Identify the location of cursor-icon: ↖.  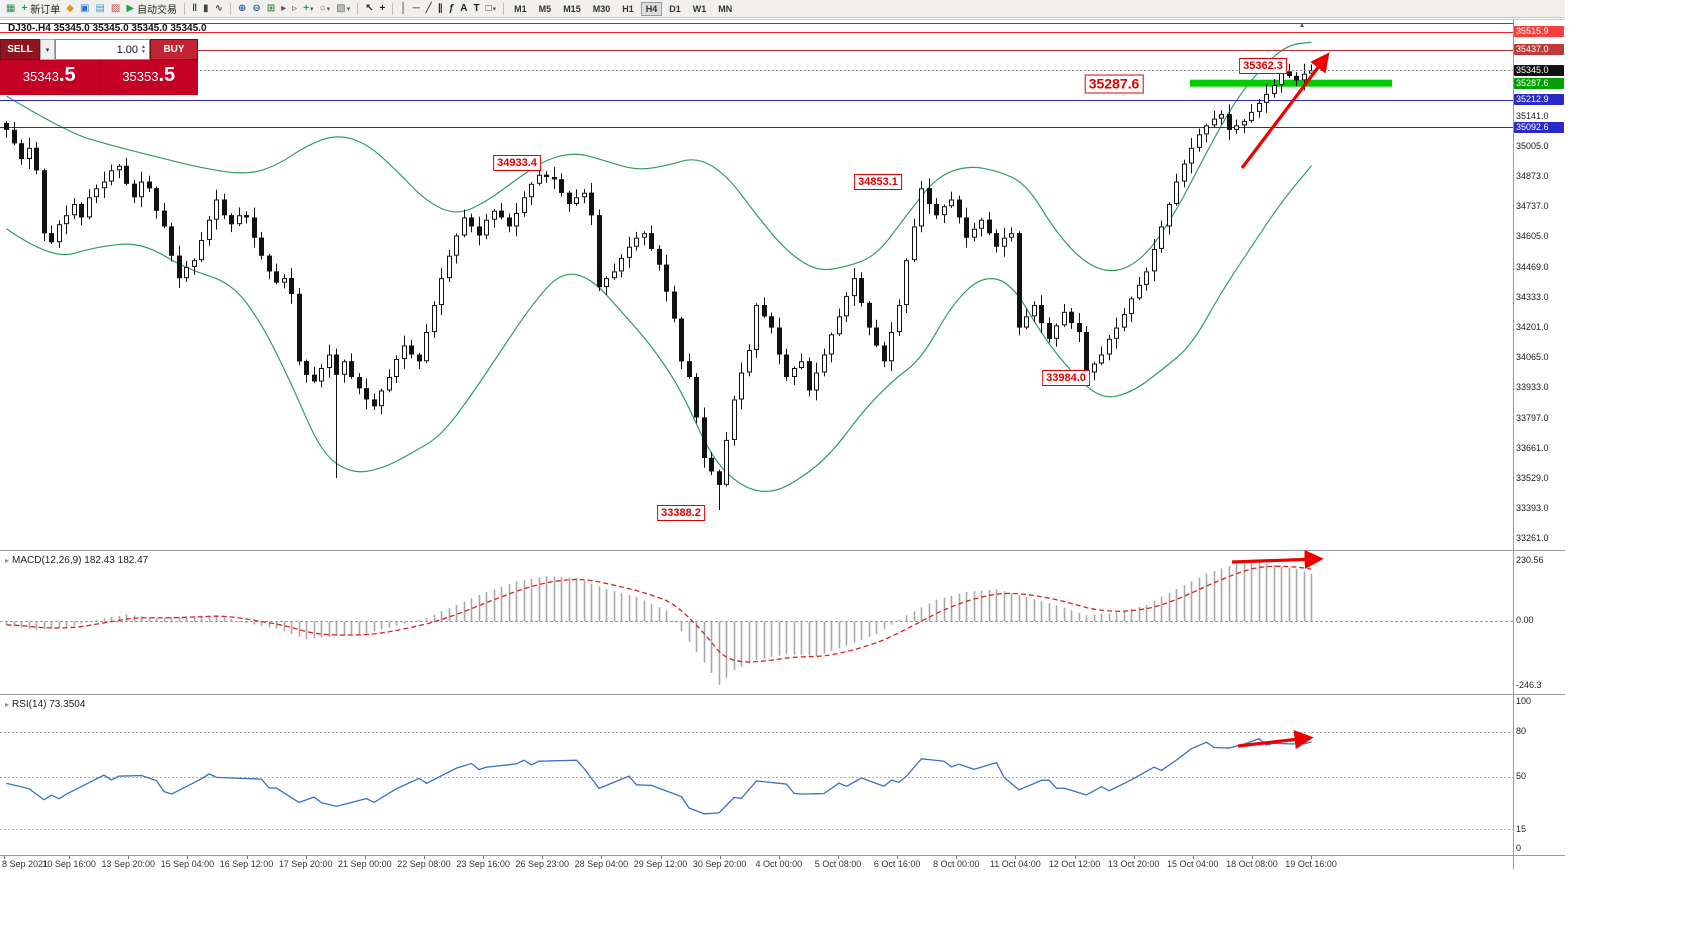
(369, 8).